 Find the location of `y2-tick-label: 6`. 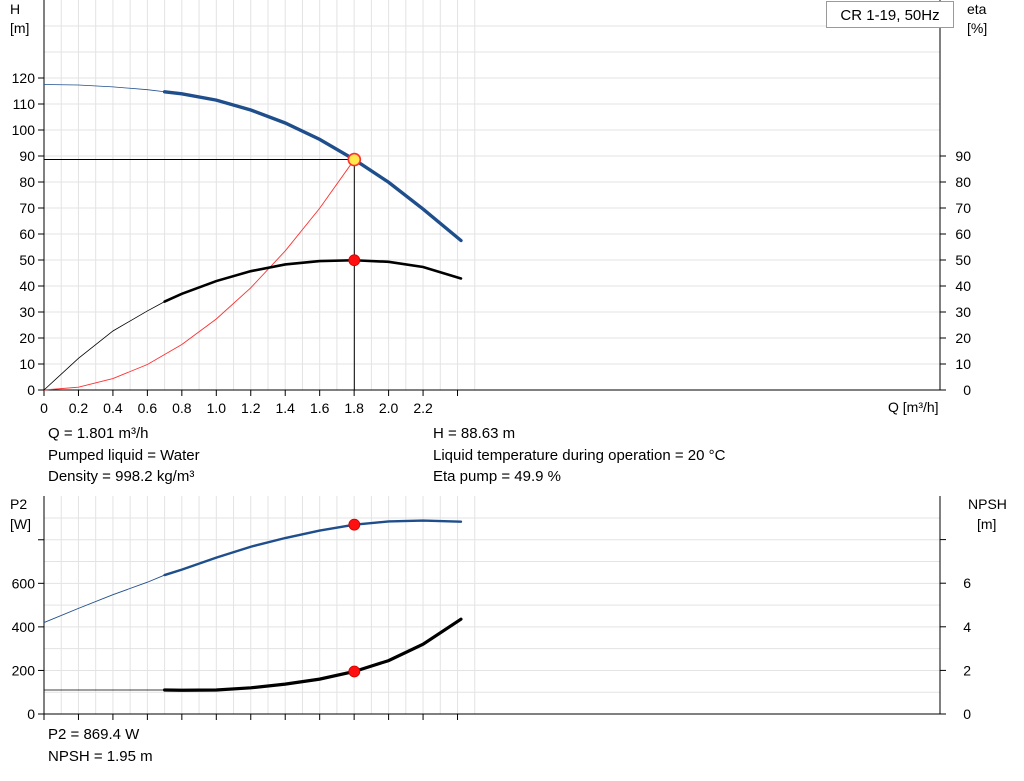

y2-tick-label: 6 is located at coordinates (967, 583).